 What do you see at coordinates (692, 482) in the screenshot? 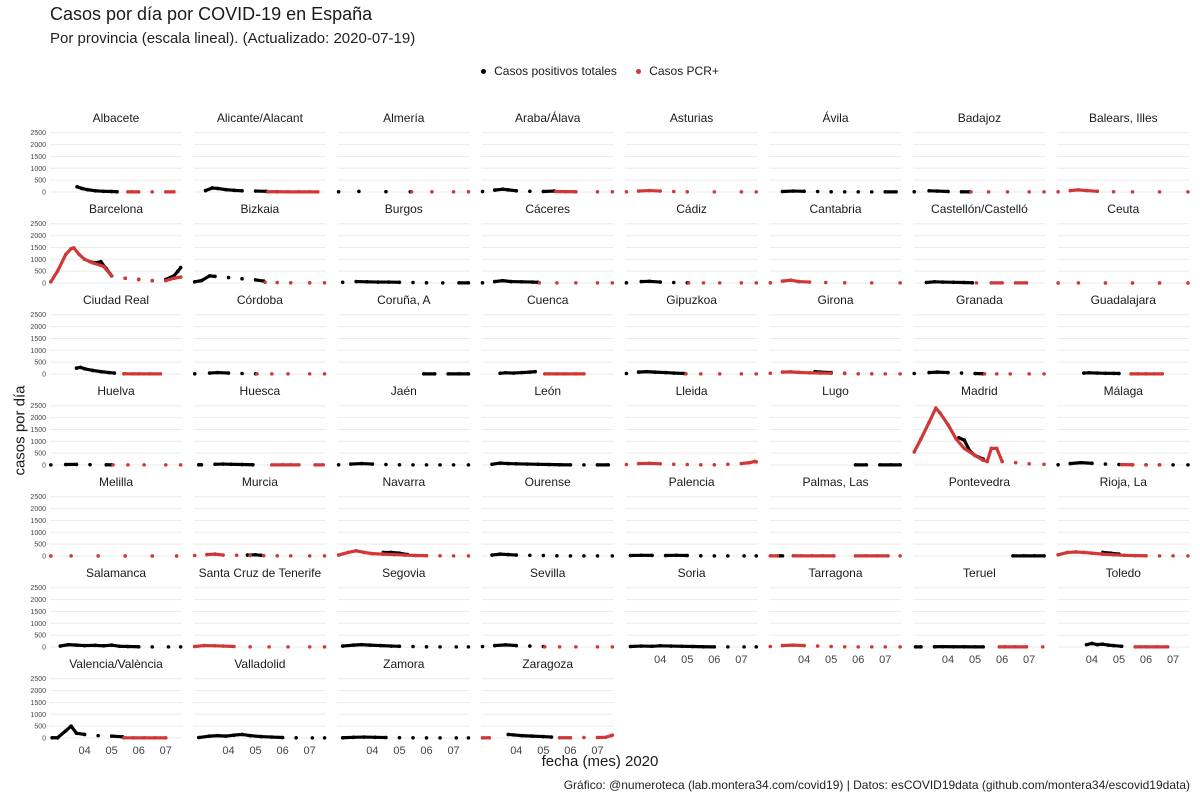
I see `facet-title: Palencia` at bounding box center [692, 482].